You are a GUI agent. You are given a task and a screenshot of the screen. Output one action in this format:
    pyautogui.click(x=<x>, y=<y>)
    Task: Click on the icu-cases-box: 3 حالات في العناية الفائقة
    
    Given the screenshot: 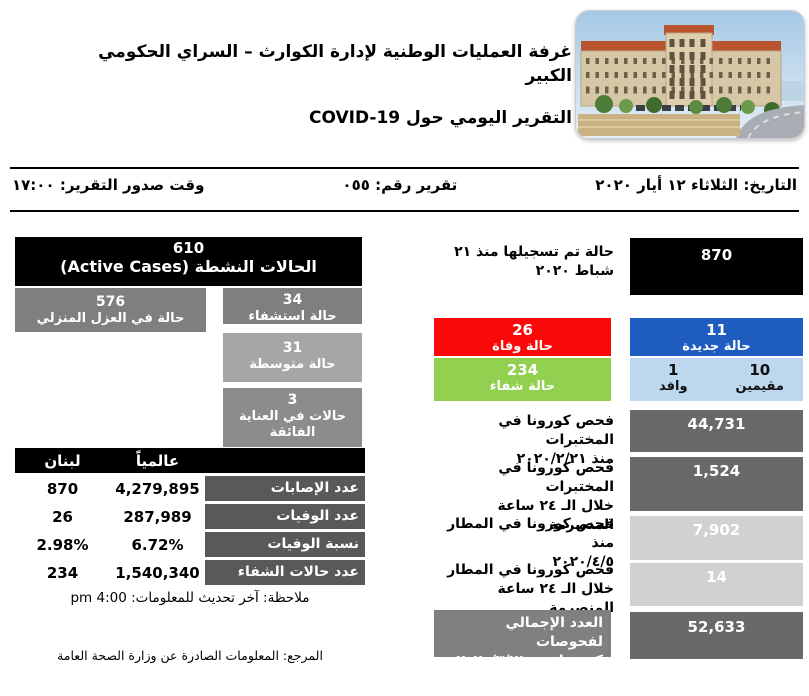 What is the action you would take?
    pyautogui.click(x=292, y=417)
    